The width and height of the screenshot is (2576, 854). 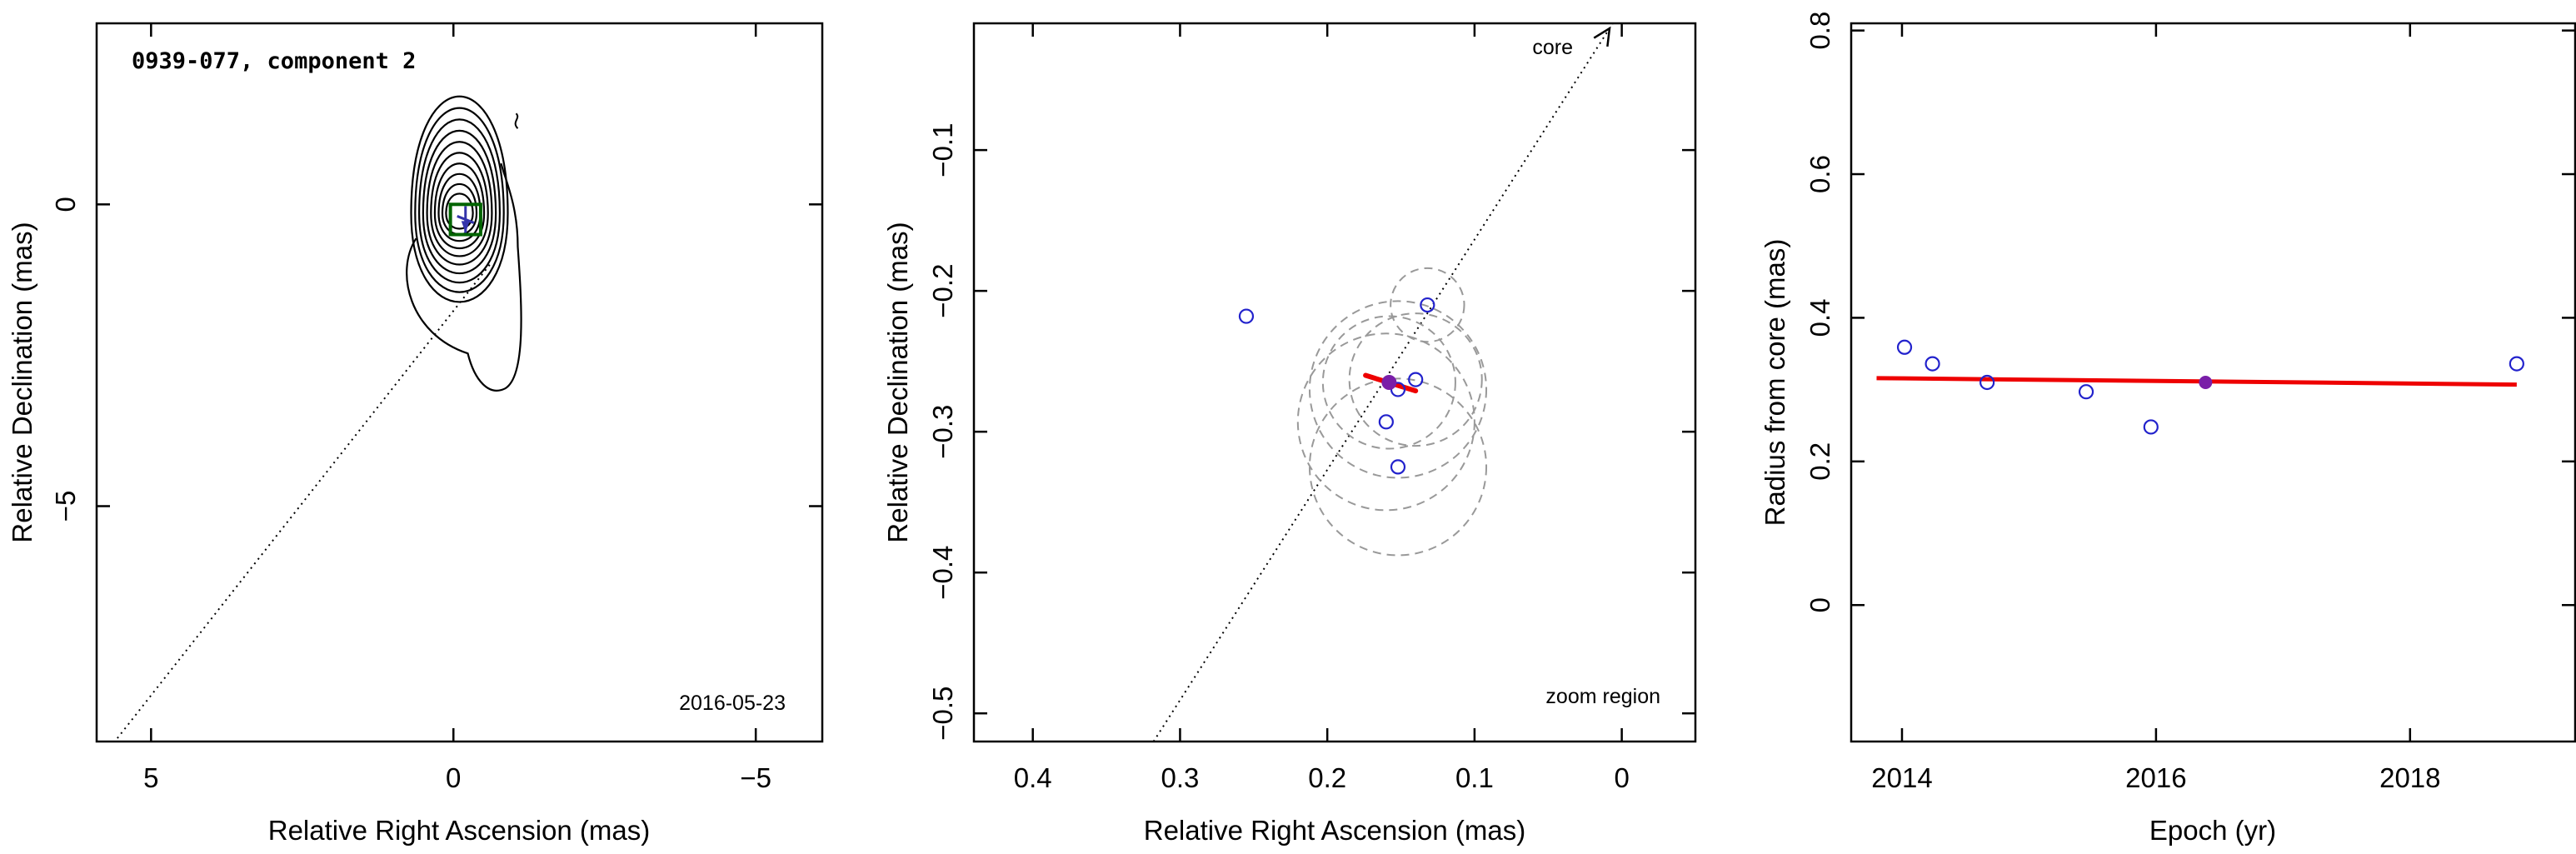 I want to click on x-tick-label: 2018, so click(x=2409, y=777).